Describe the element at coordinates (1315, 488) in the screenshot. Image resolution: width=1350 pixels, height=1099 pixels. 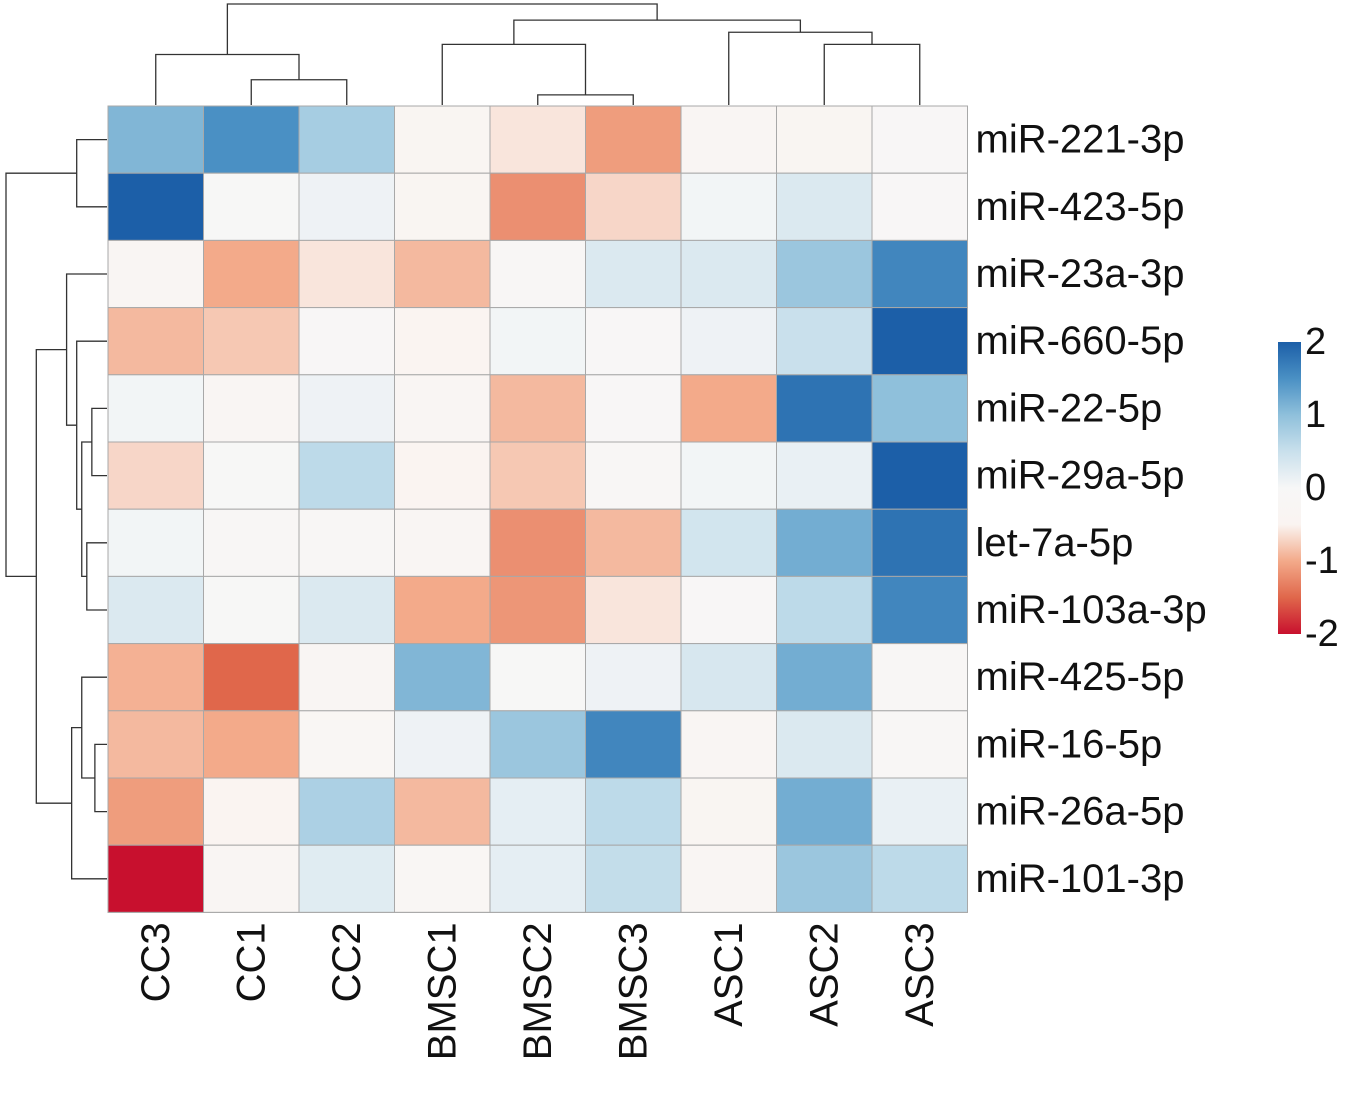
I see `colorbar-tick-label: 0` at that location.